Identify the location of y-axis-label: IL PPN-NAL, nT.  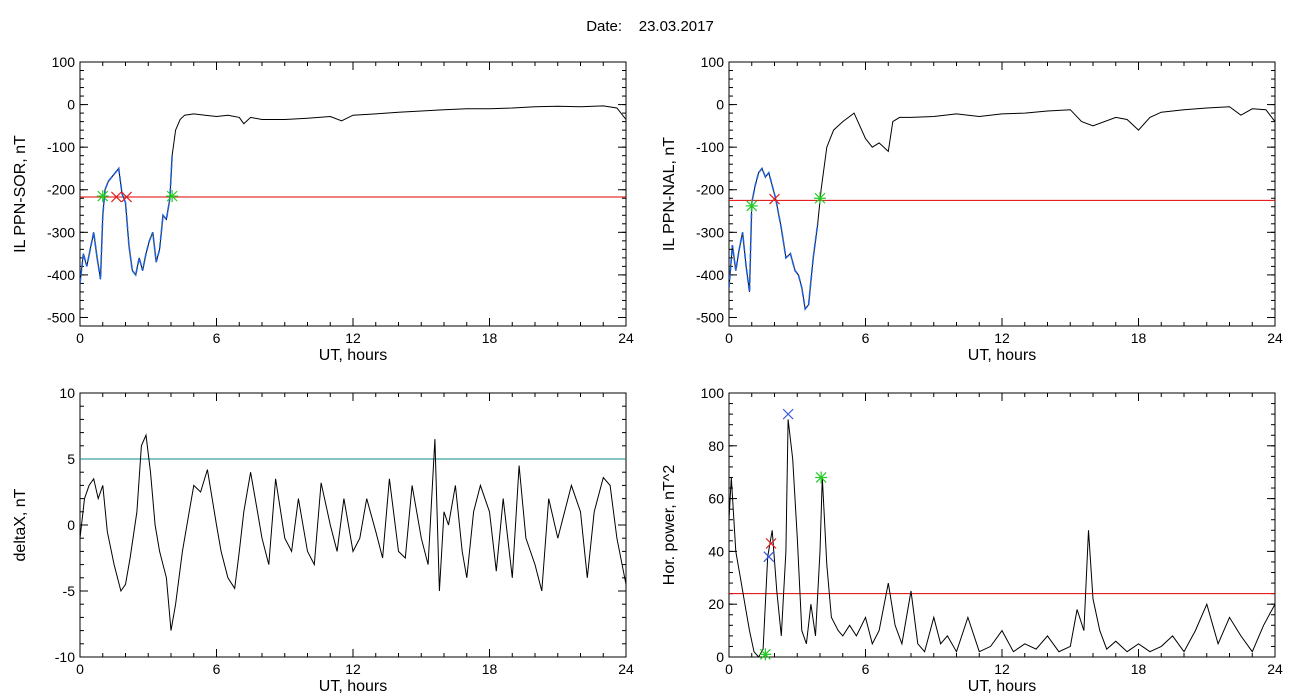
(669, 194).